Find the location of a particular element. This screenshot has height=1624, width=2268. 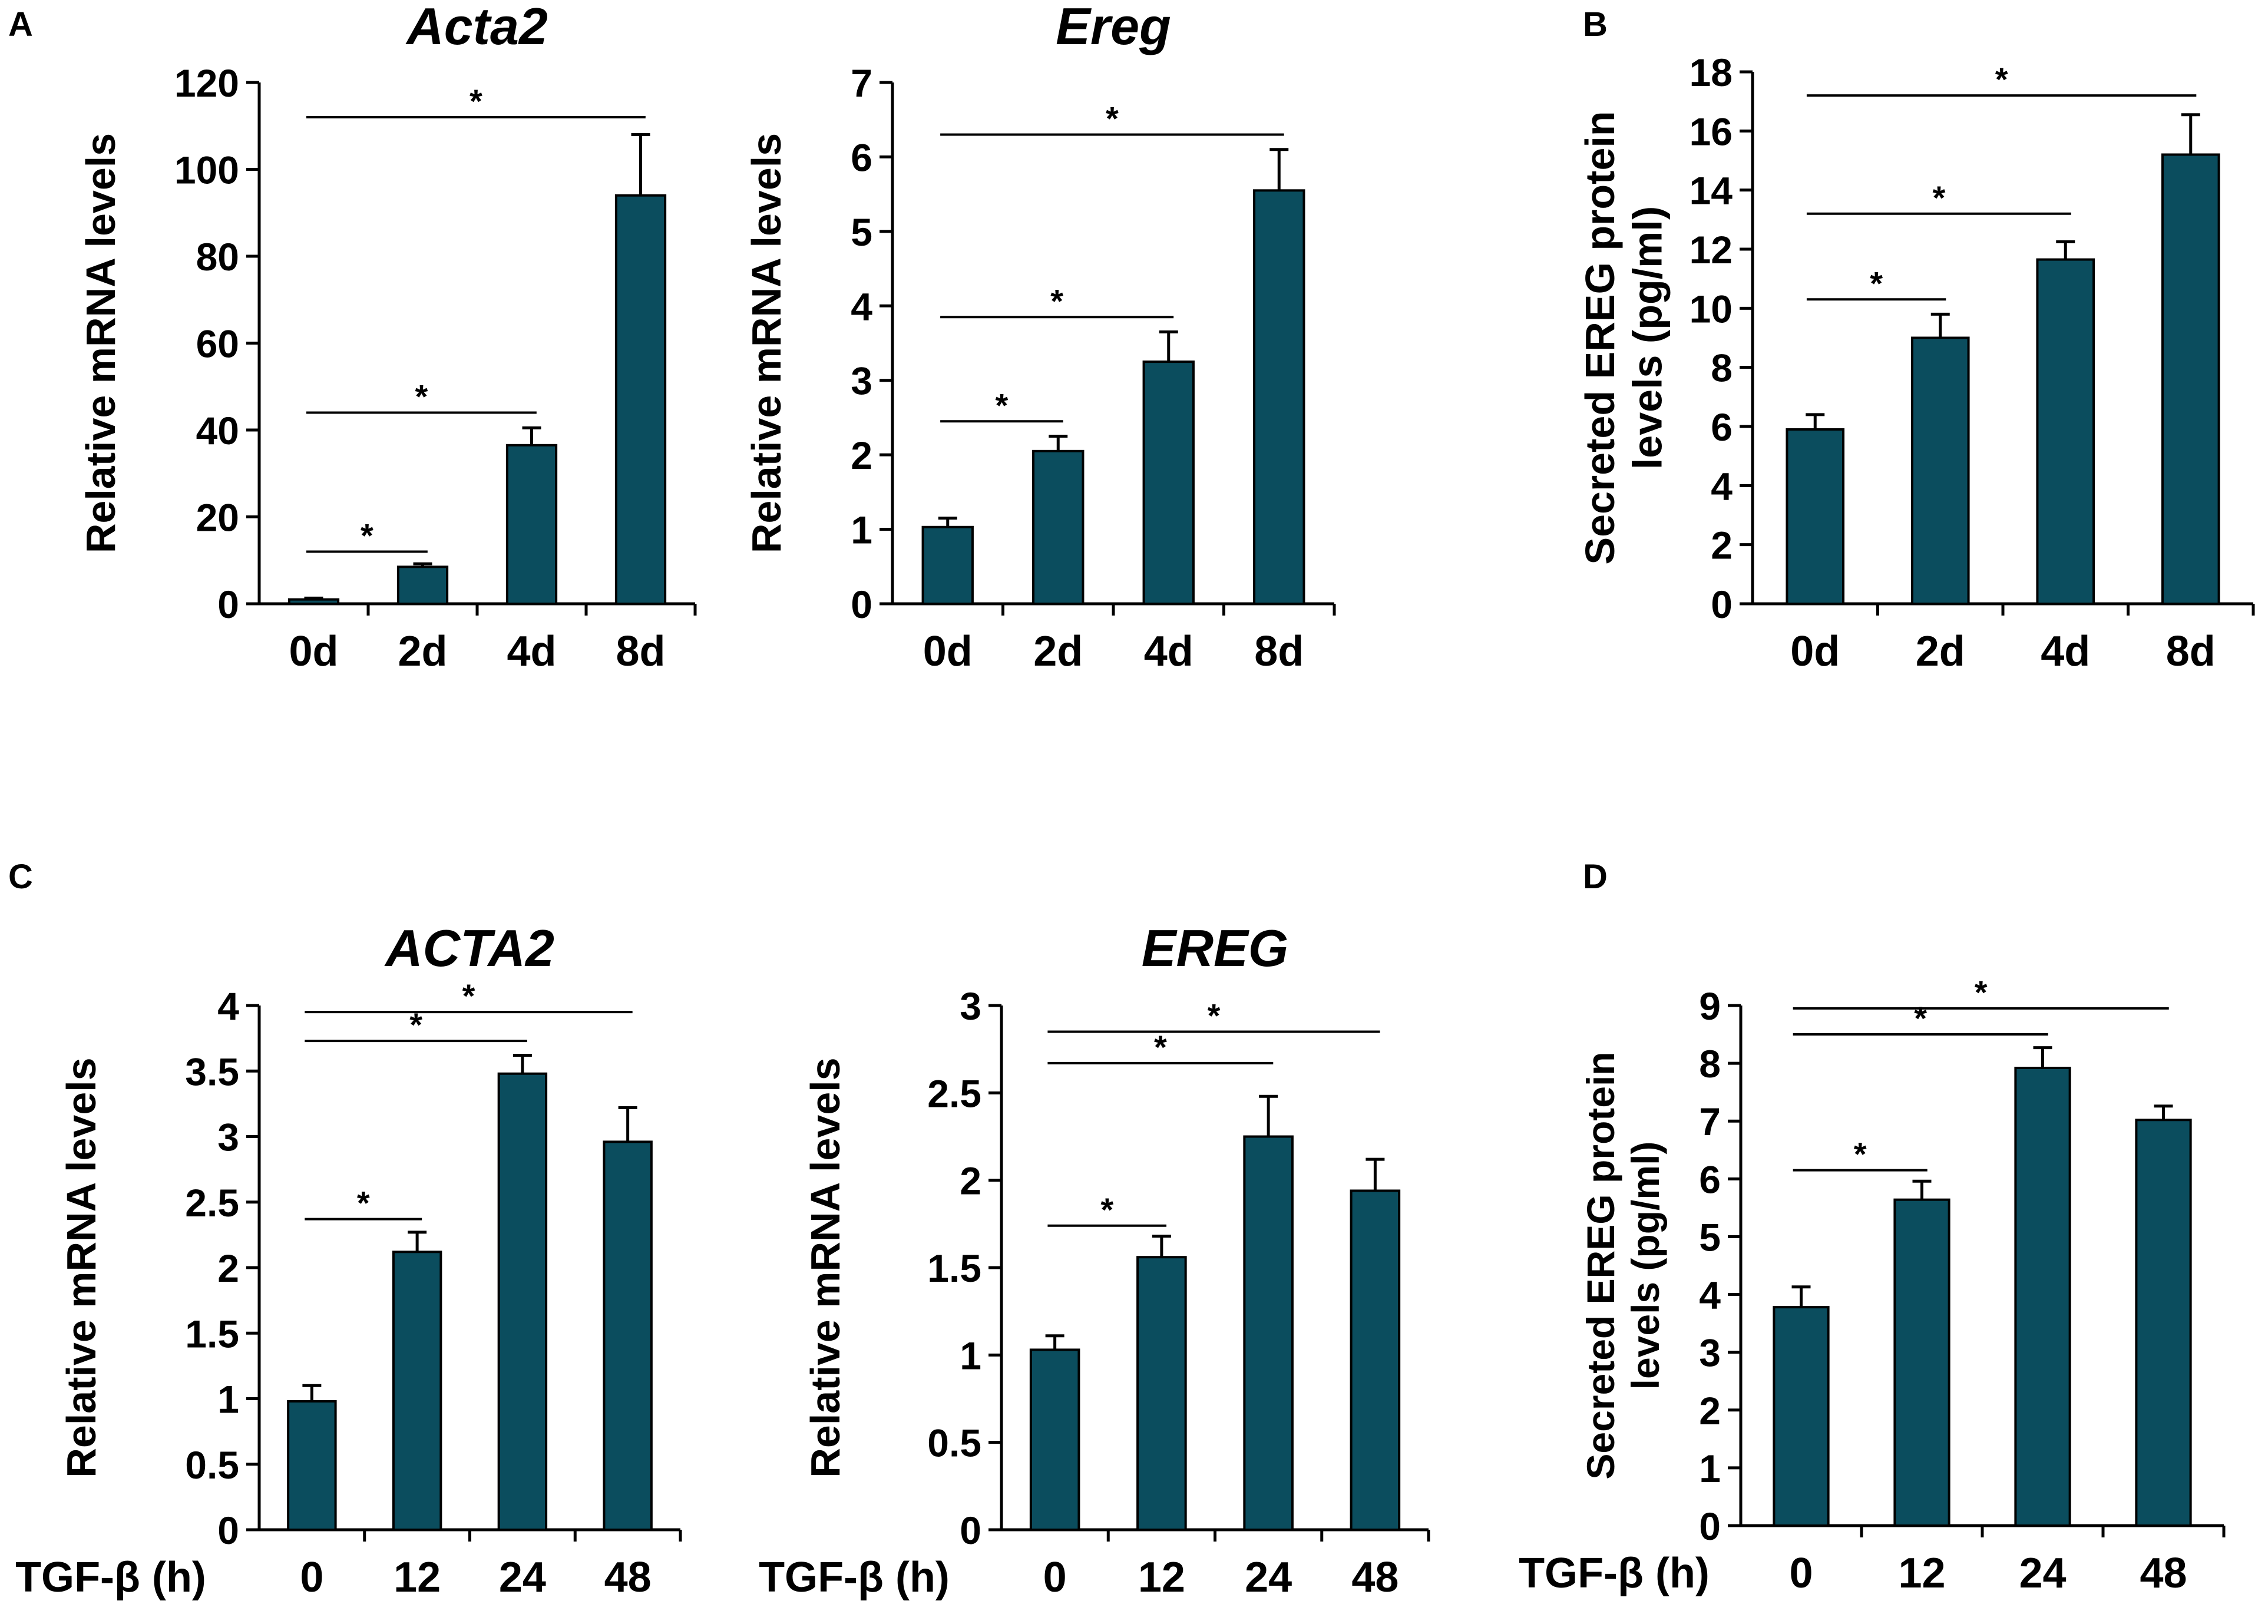

chart1-y-tick-label: 120 is located at coordinates (206, 83).